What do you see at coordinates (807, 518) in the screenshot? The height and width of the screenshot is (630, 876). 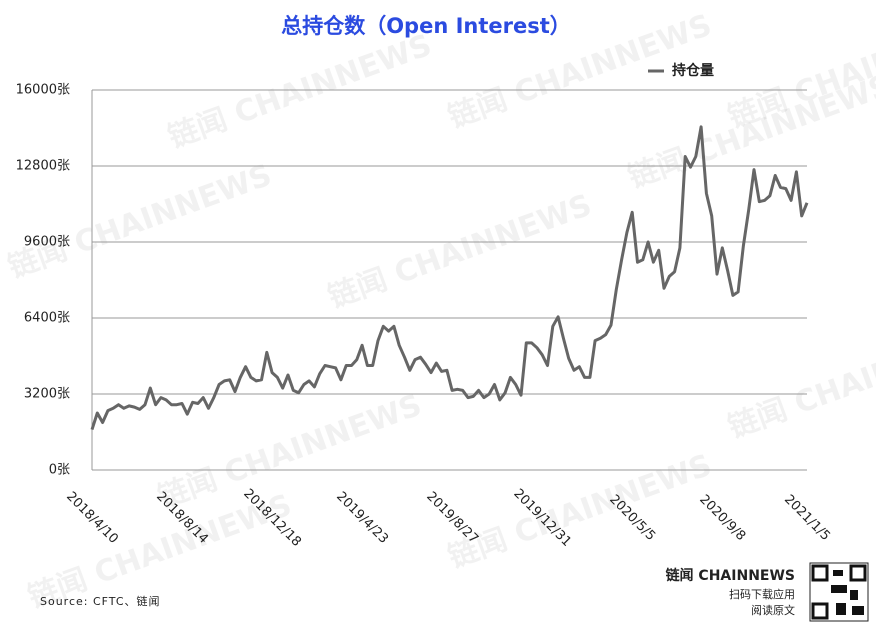 I see `x-tick-label: 2021/1/5` at bounding box center [807, 518].